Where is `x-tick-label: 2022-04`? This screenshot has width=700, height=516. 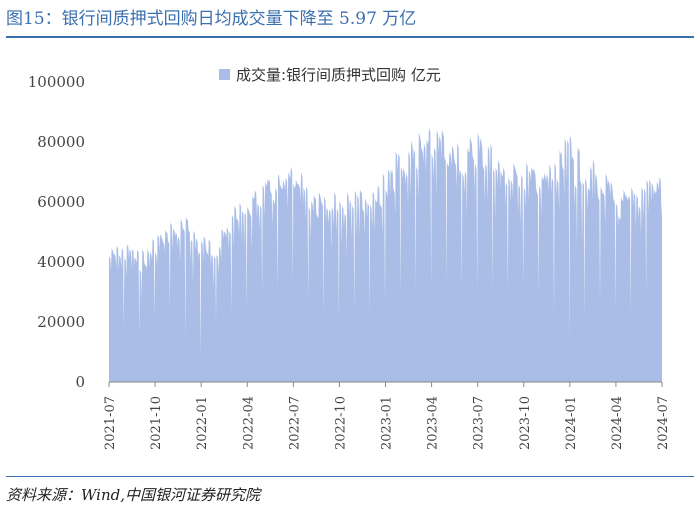
x-tick-label: 2022-04 is located at coordinates (248, 423).